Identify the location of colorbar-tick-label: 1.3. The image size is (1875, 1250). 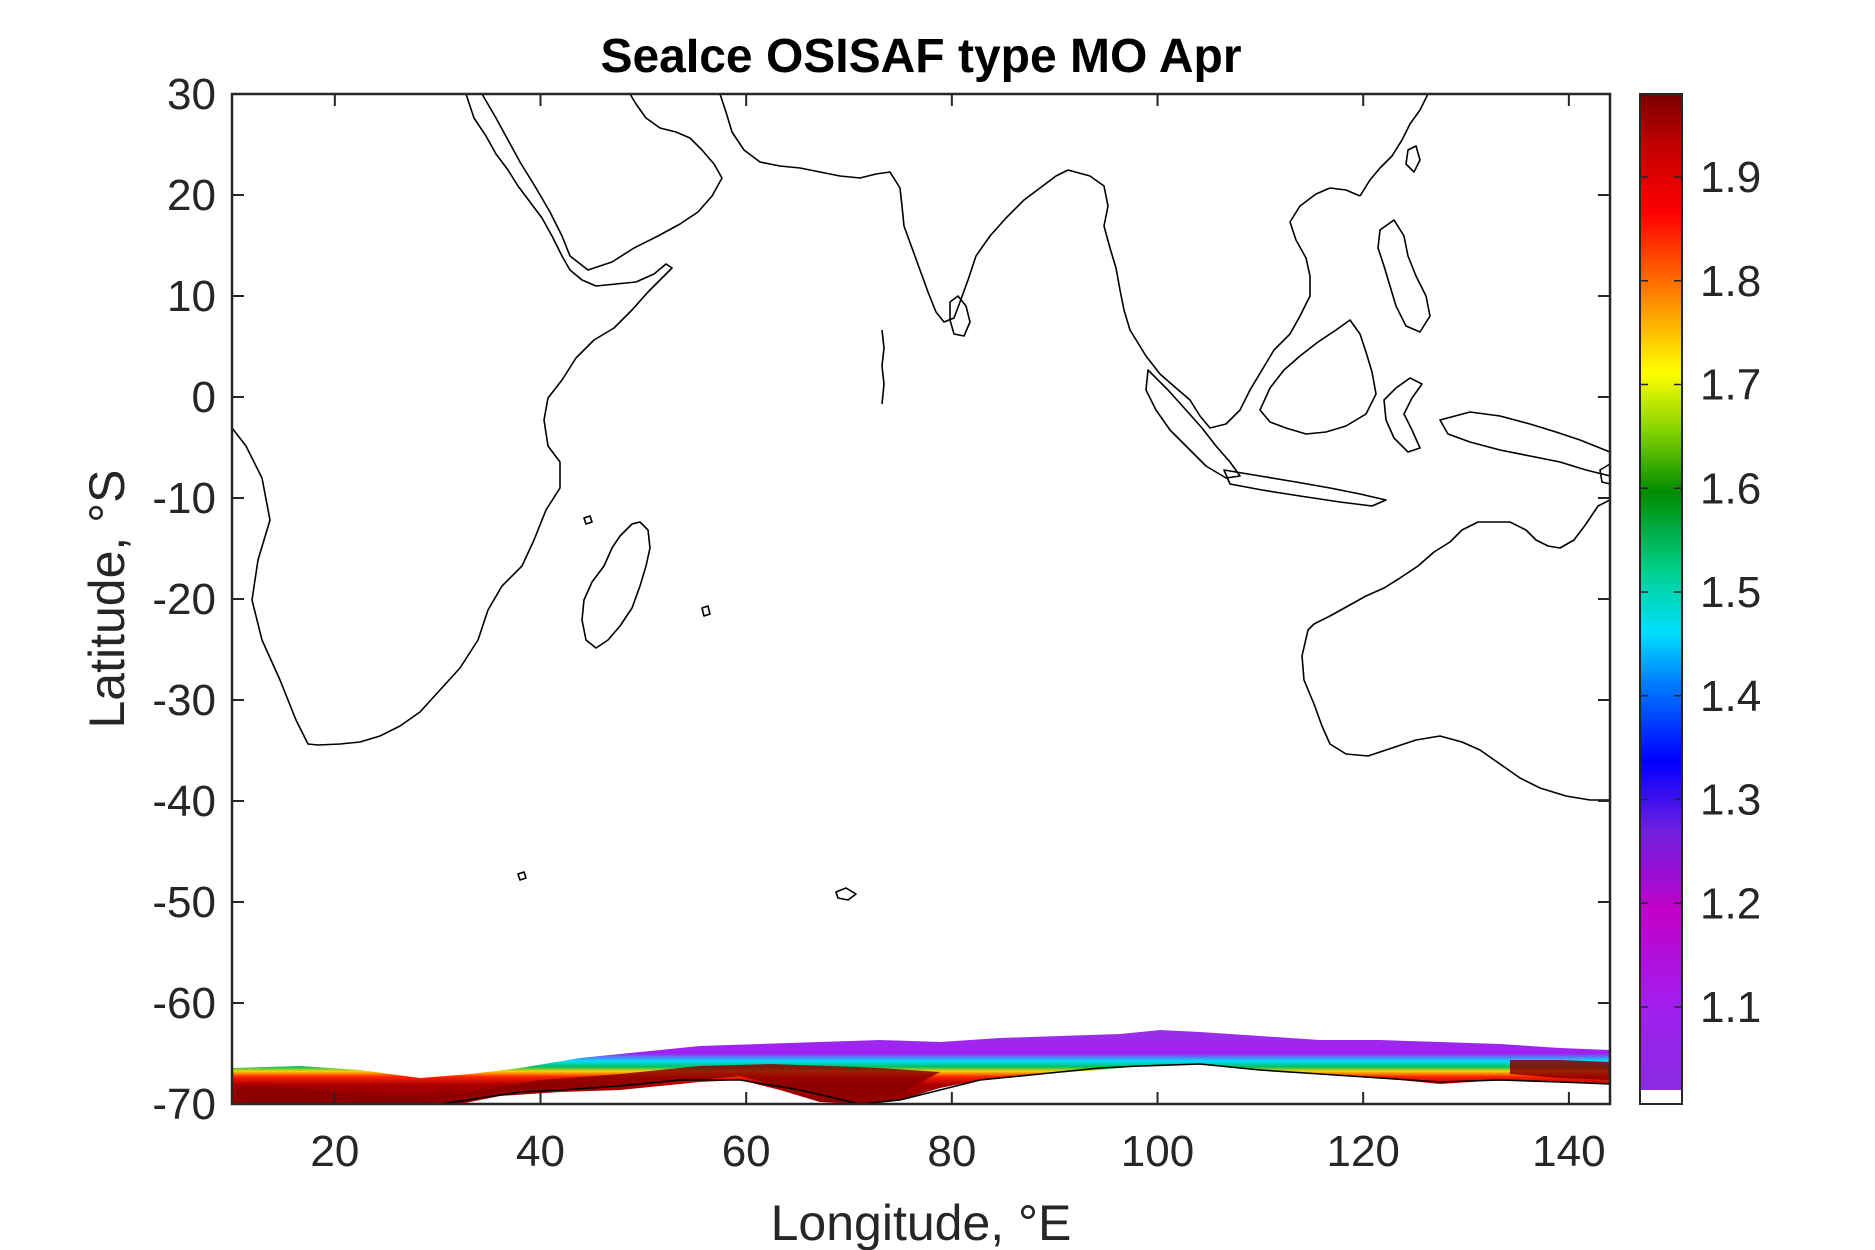
(1730, 800).